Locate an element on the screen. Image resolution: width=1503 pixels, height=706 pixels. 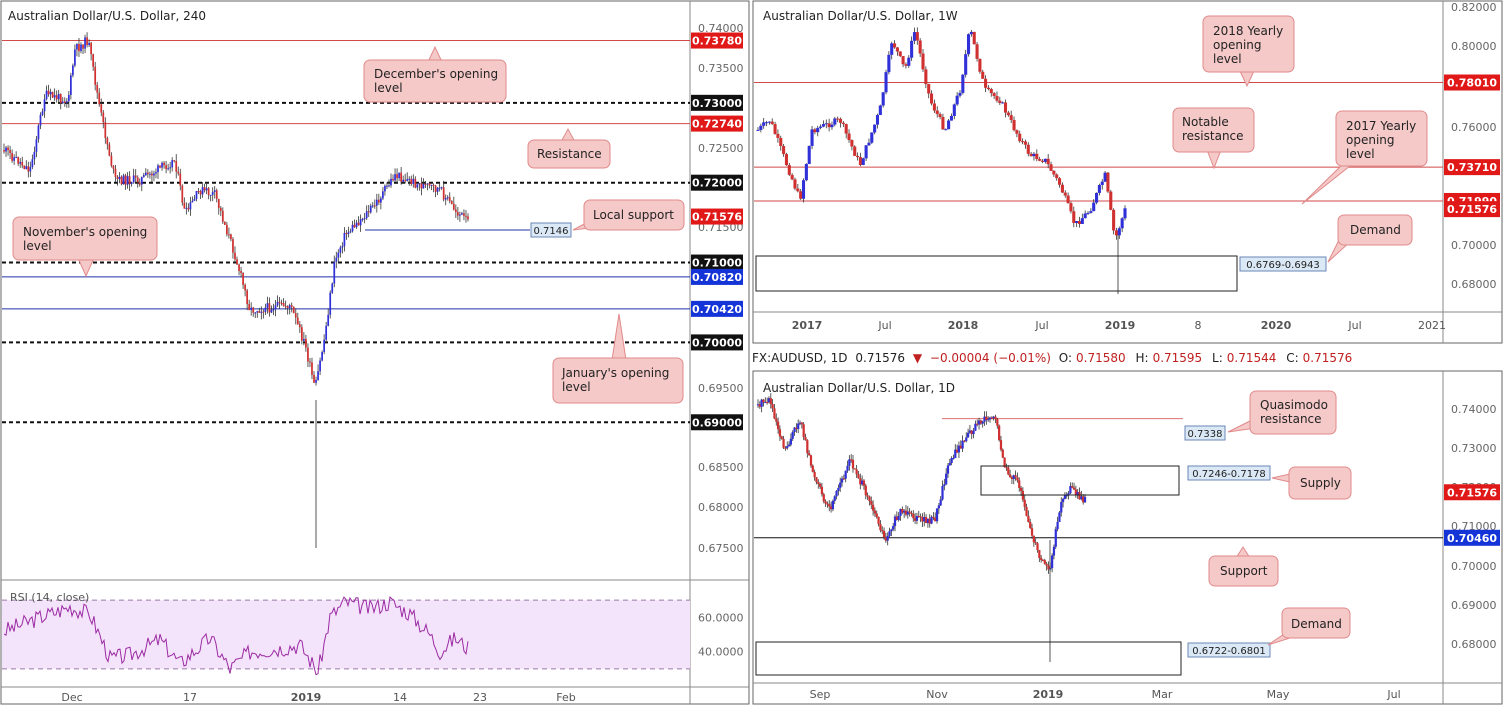
price-tag-label: 0.70820 is located at coordinates (717, 277).